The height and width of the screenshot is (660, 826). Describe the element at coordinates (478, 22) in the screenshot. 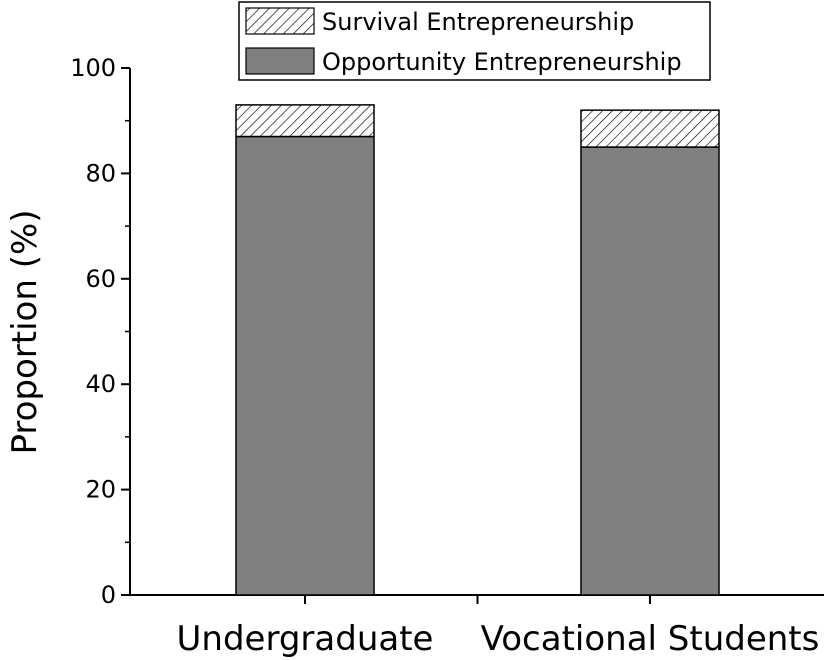

I see `legend-label-survival: Survival Entrepreneurship` at that location.